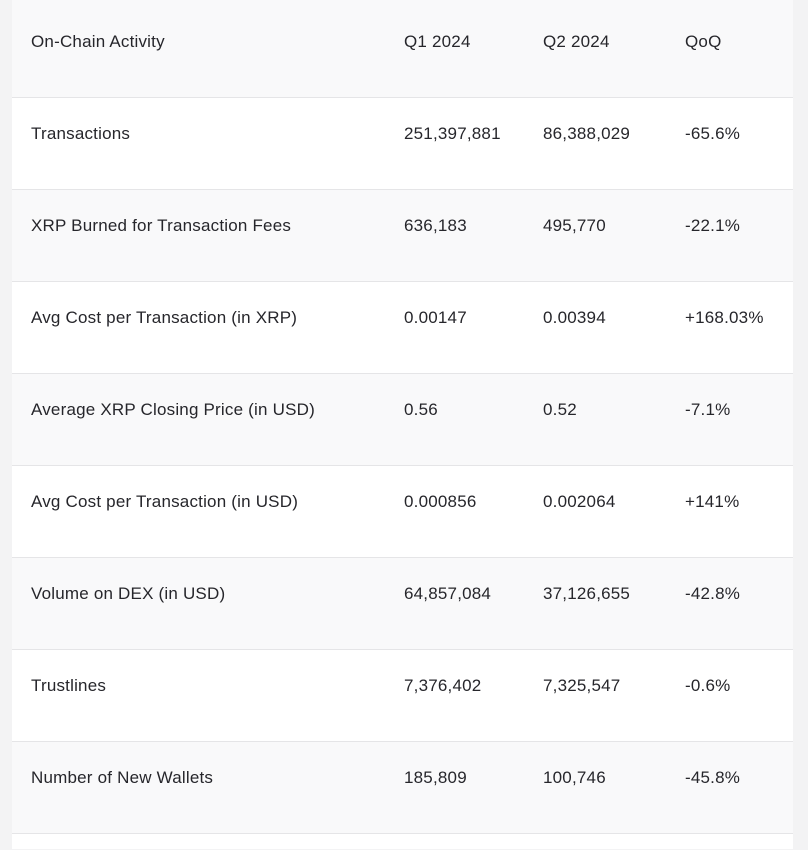 This screenshot has width=808, height=850. What do you see at coordinates (402, 49) in the screenshot?
I see `table-header-row: On-Chain Activity Q1 2024 Q2 2024 QoQ` at bounding box center [402, 49].